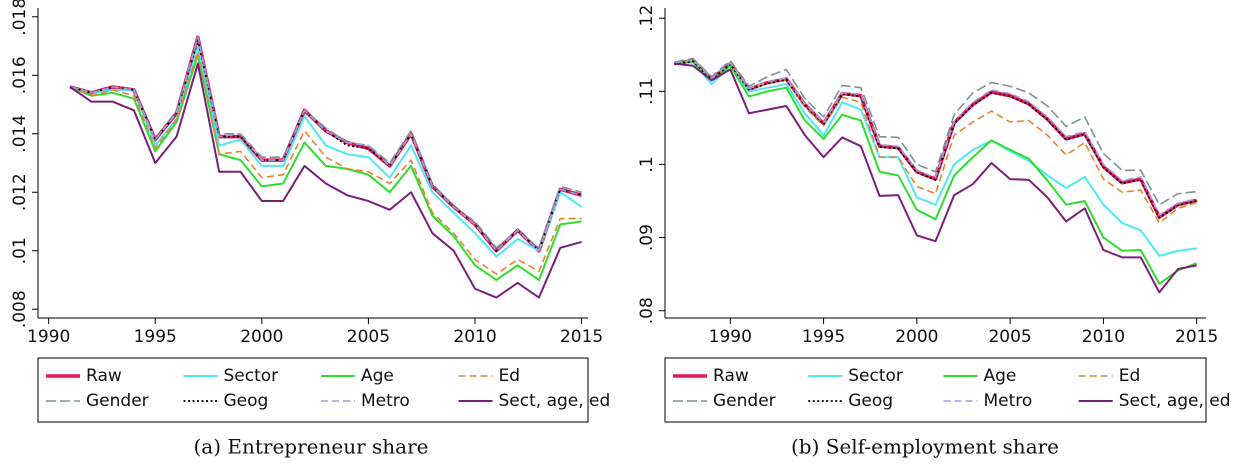 Image resolution: width=1234 pixels, height=468 pixels. What do you see at coordinates (20, 250) in the screenshot?
I see `y-tick-label: .01` at bounding box center [20, 250].